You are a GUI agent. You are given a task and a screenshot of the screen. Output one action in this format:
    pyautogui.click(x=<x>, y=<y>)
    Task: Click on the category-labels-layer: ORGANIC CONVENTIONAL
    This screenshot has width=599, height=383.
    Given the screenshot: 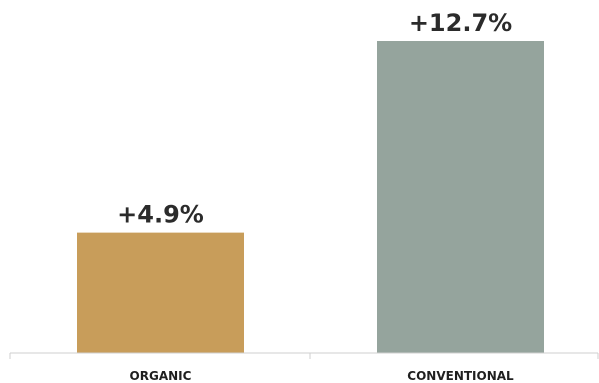 What is the action you would take?
    pyautogui.click(x=322, y=376)
    